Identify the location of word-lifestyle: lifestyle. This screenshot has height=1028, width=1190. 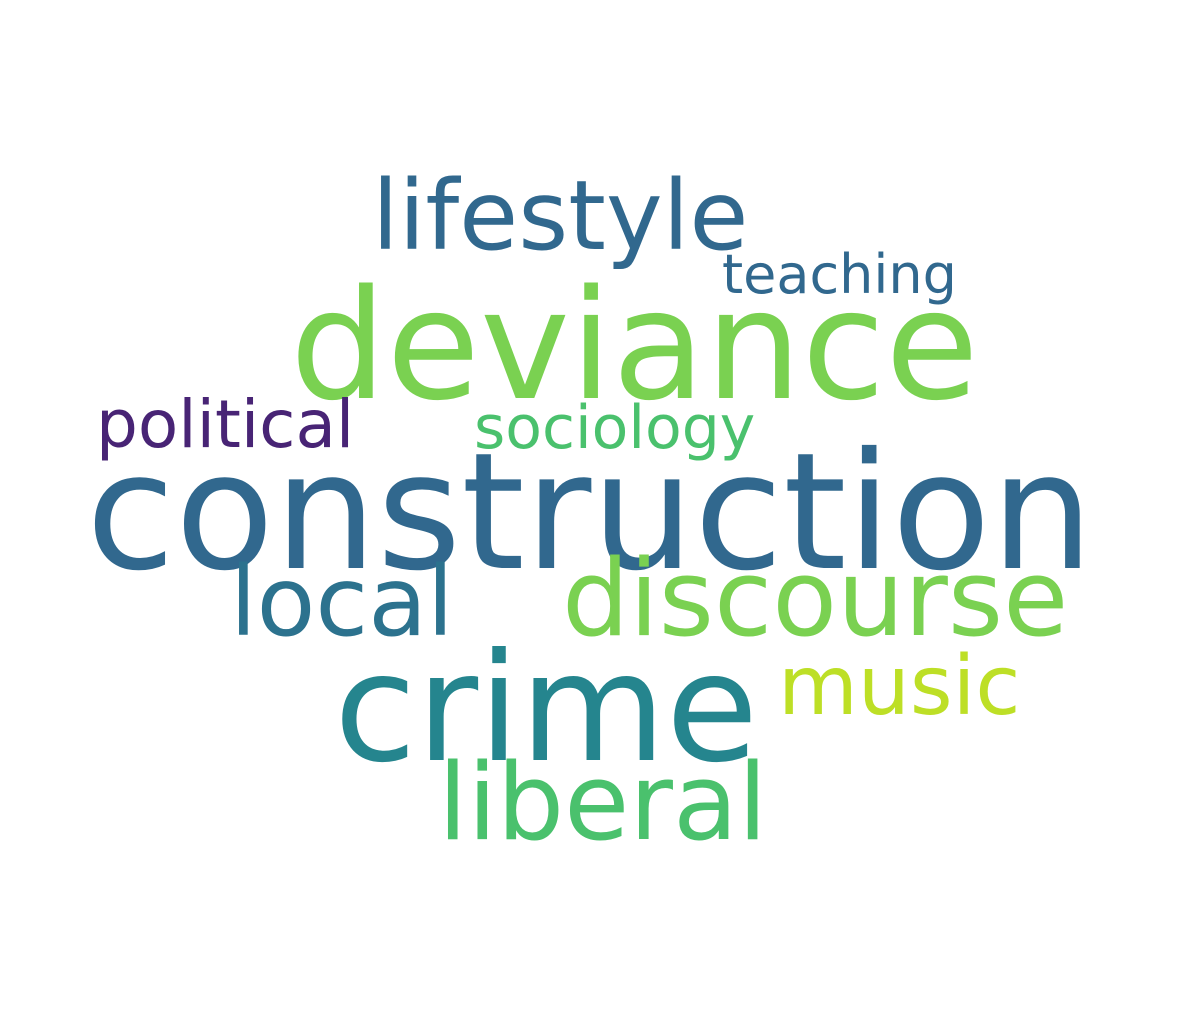
(560, 216).